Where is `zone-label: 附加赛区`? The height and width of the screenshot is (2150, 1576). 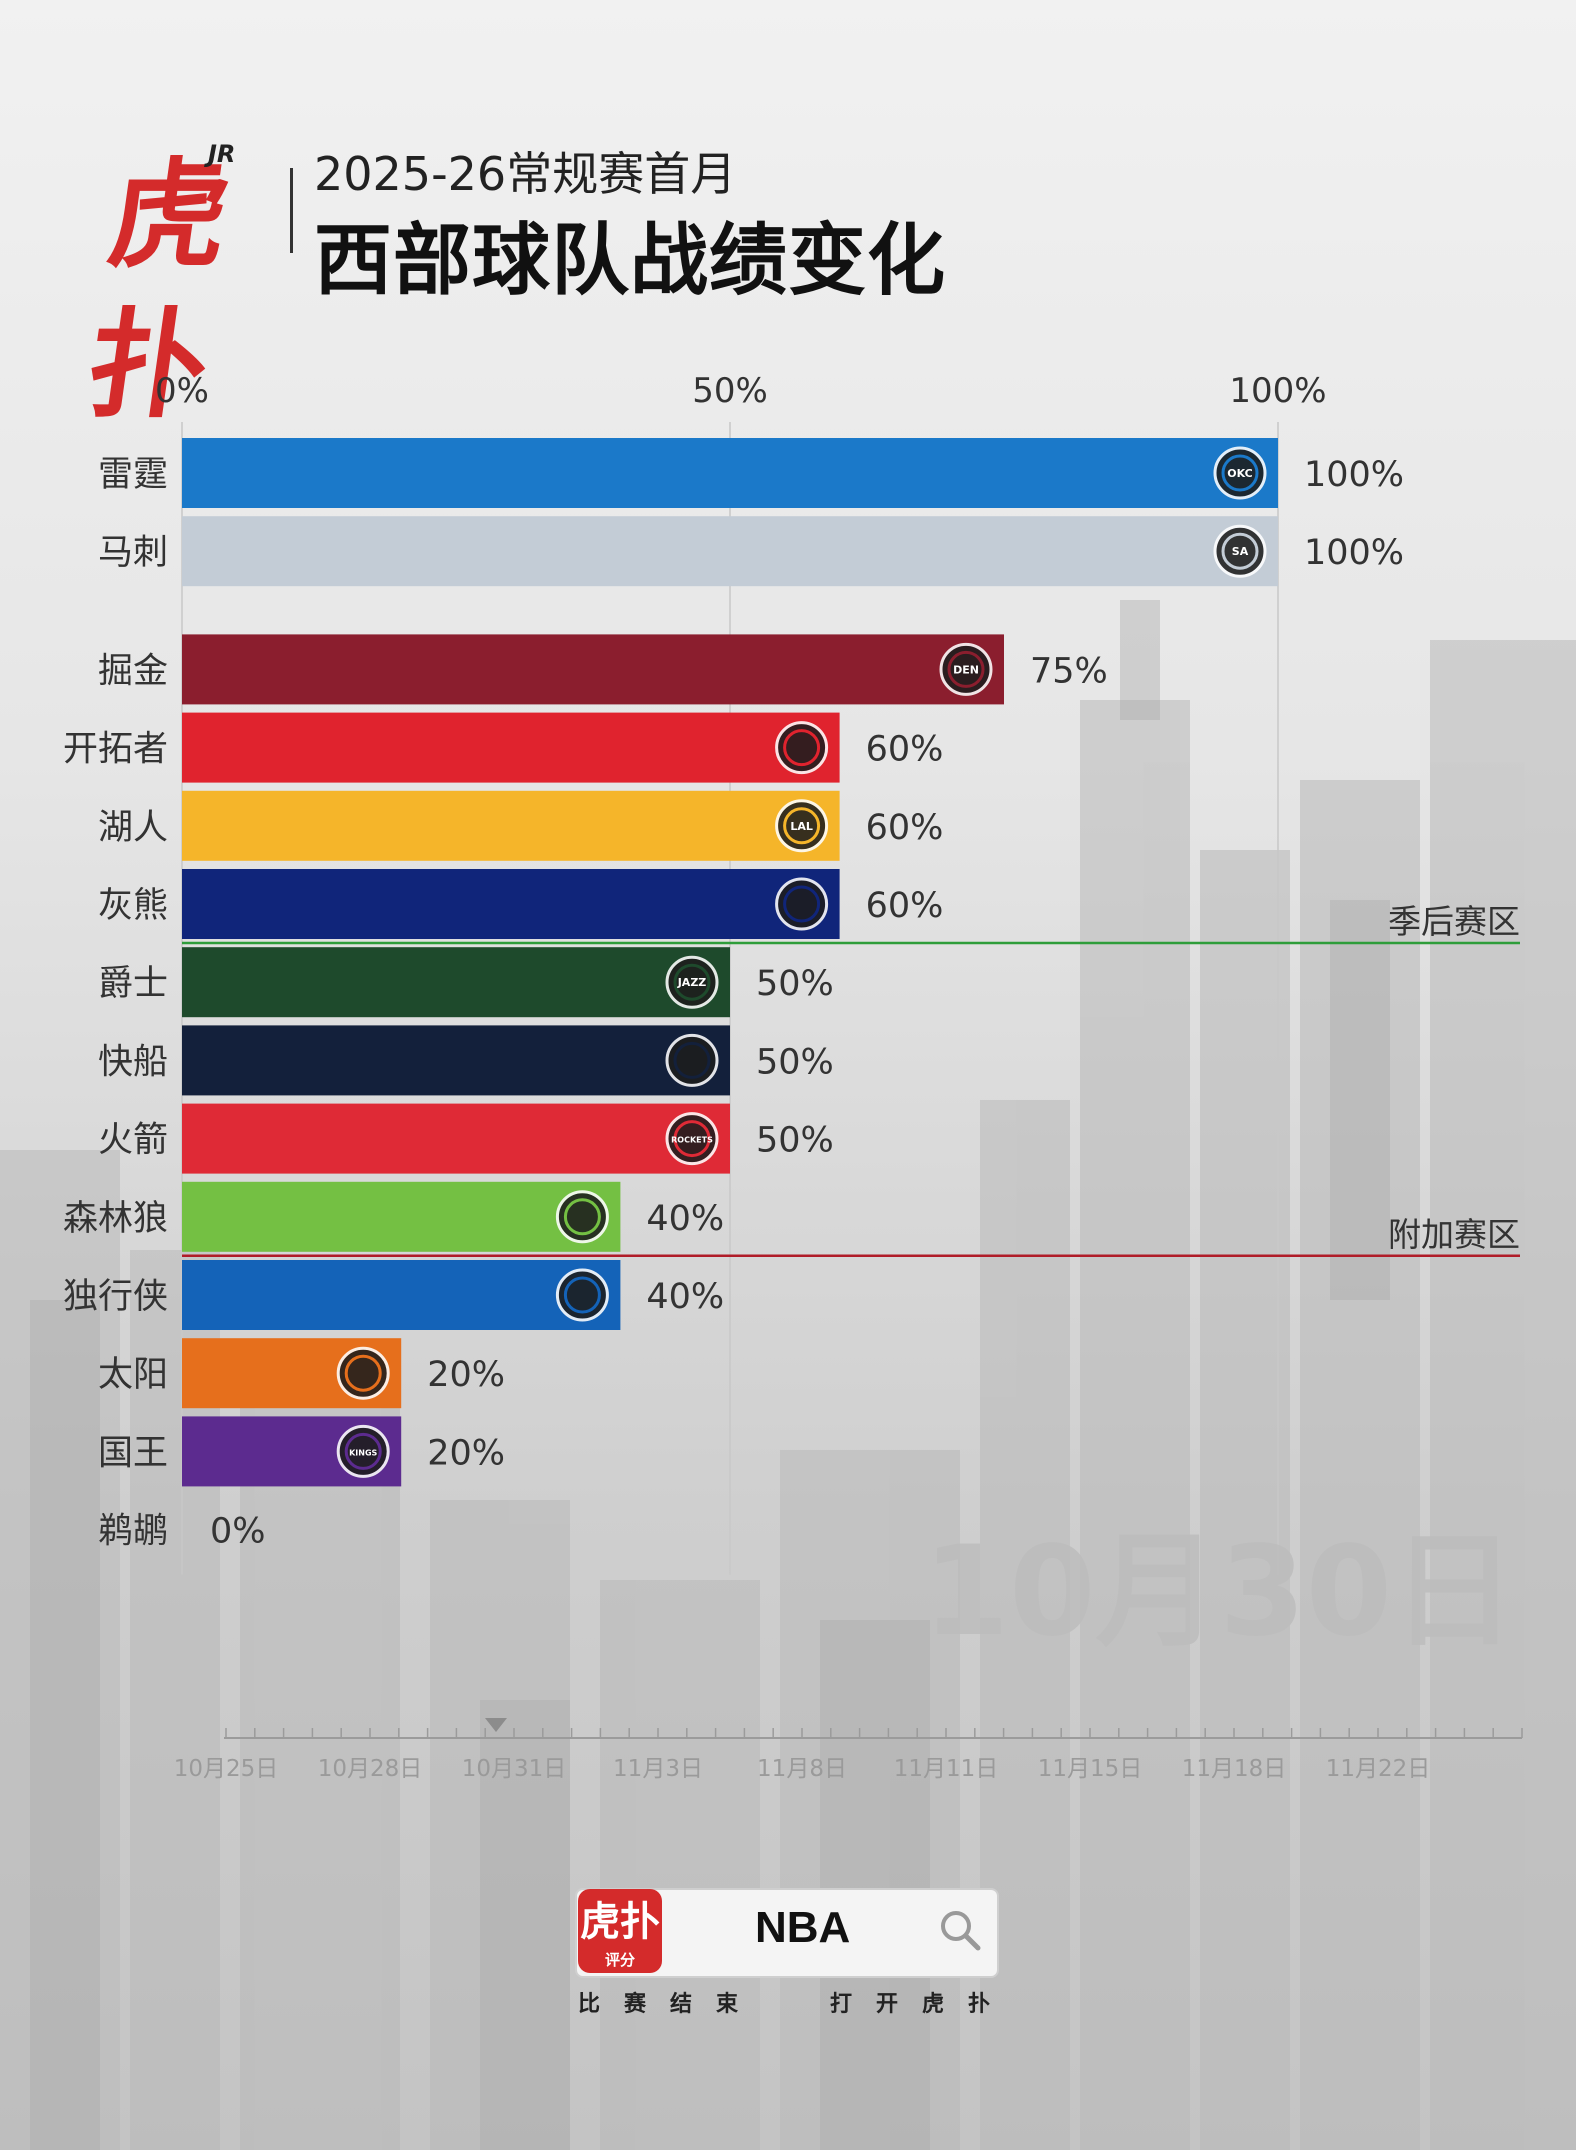 zone-label: 附加赛区 is located at coordinates (1454, 1234).